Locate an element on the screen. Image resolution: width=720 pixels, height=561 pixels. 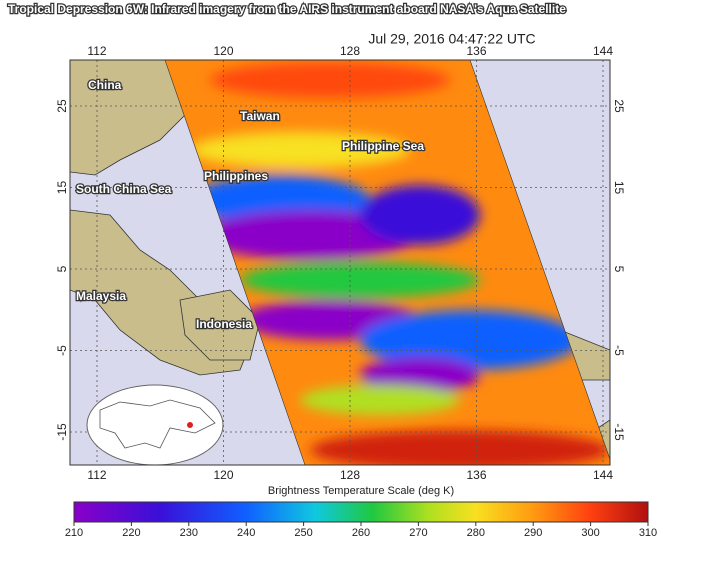
colorbar-label: Brightness Temperature Scale (deg K) is located at coordinates (361, 491).